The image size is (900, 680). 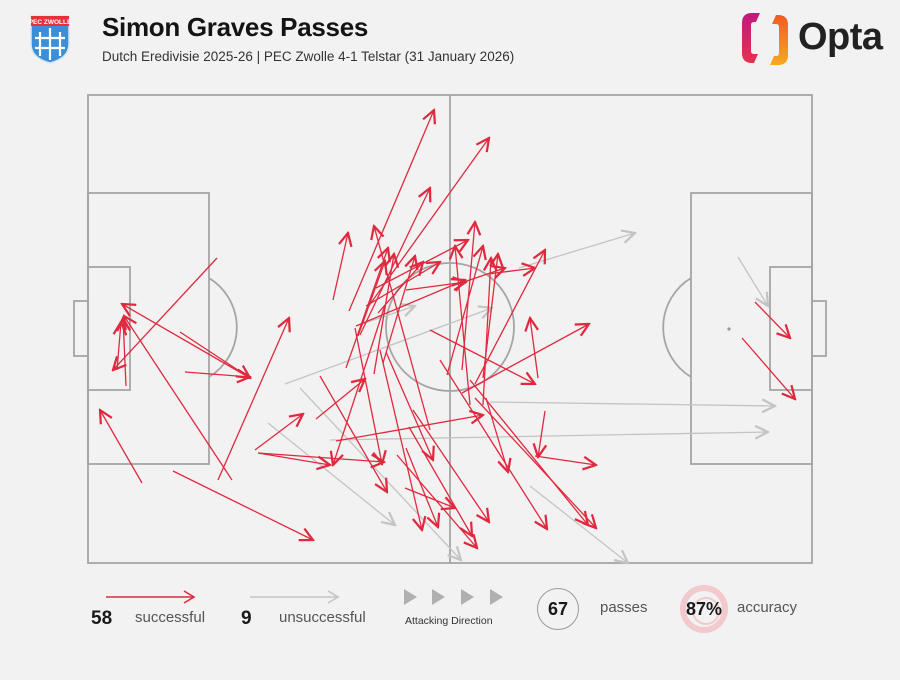 I want to click on successful-arrow-icon, so click(x=151, y=597).